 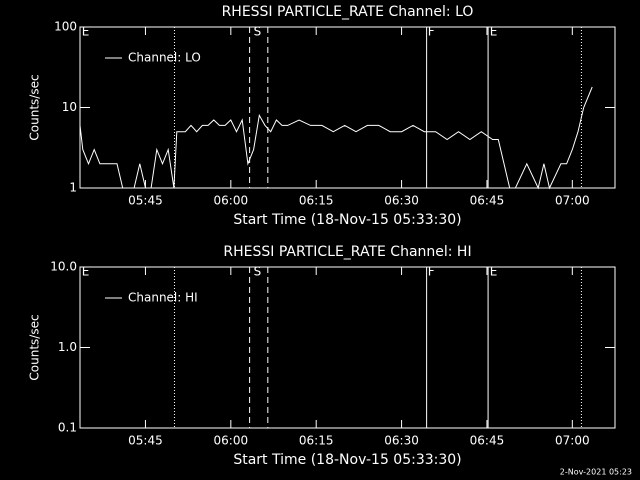 I want to click on y-tick-label: 0.1, so click(x=67, y=428).